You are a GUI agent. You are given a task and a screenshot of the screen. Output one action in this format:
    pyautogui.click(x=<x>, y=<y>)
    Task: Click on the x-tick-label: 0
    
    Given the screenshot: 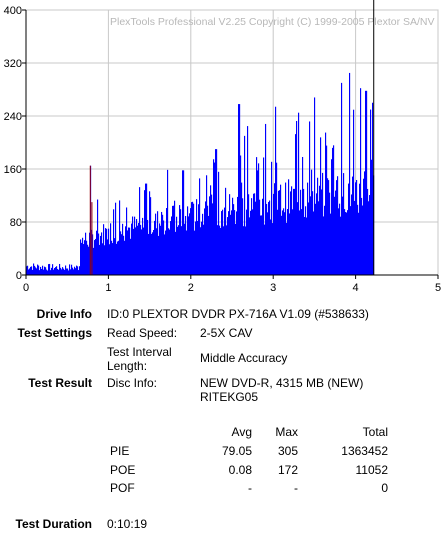 What is the action you would take?
    pyautogui.click(x=26, y=288)
    